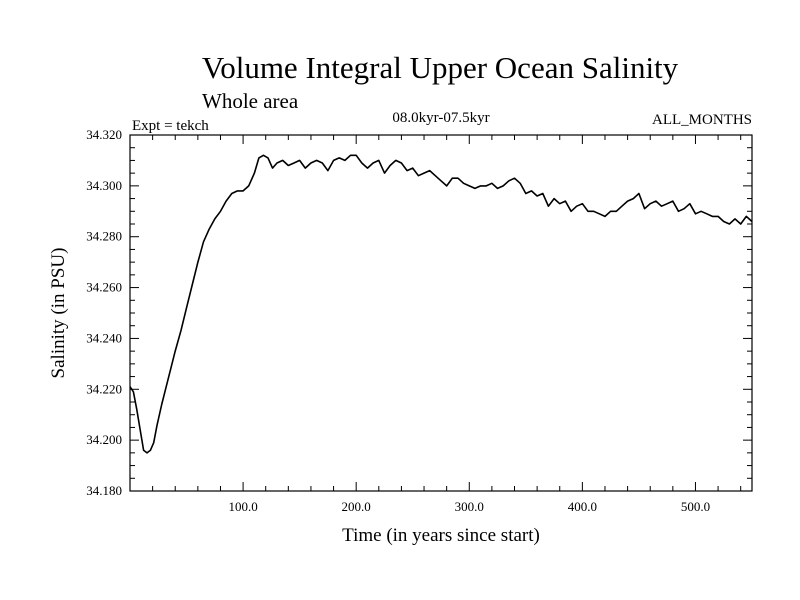 The image size is (800, 600). What do you see at coordinates (104, 388) in the screenshot?
I see `y-tick-label: 34.220` at bounding box center [104, 388].